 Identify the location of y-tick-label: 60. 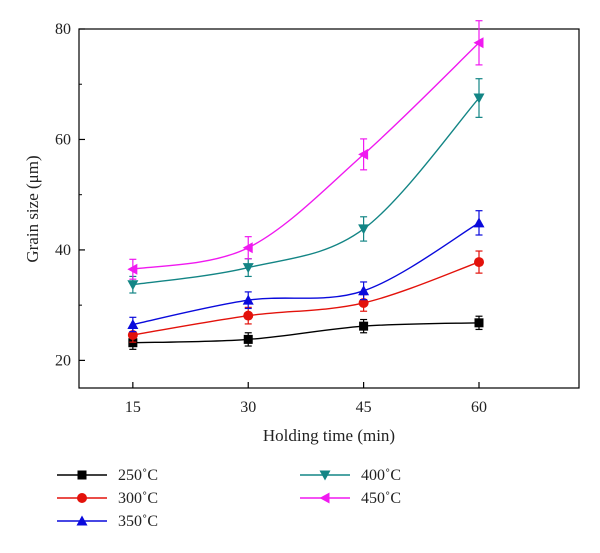
(63, 139).